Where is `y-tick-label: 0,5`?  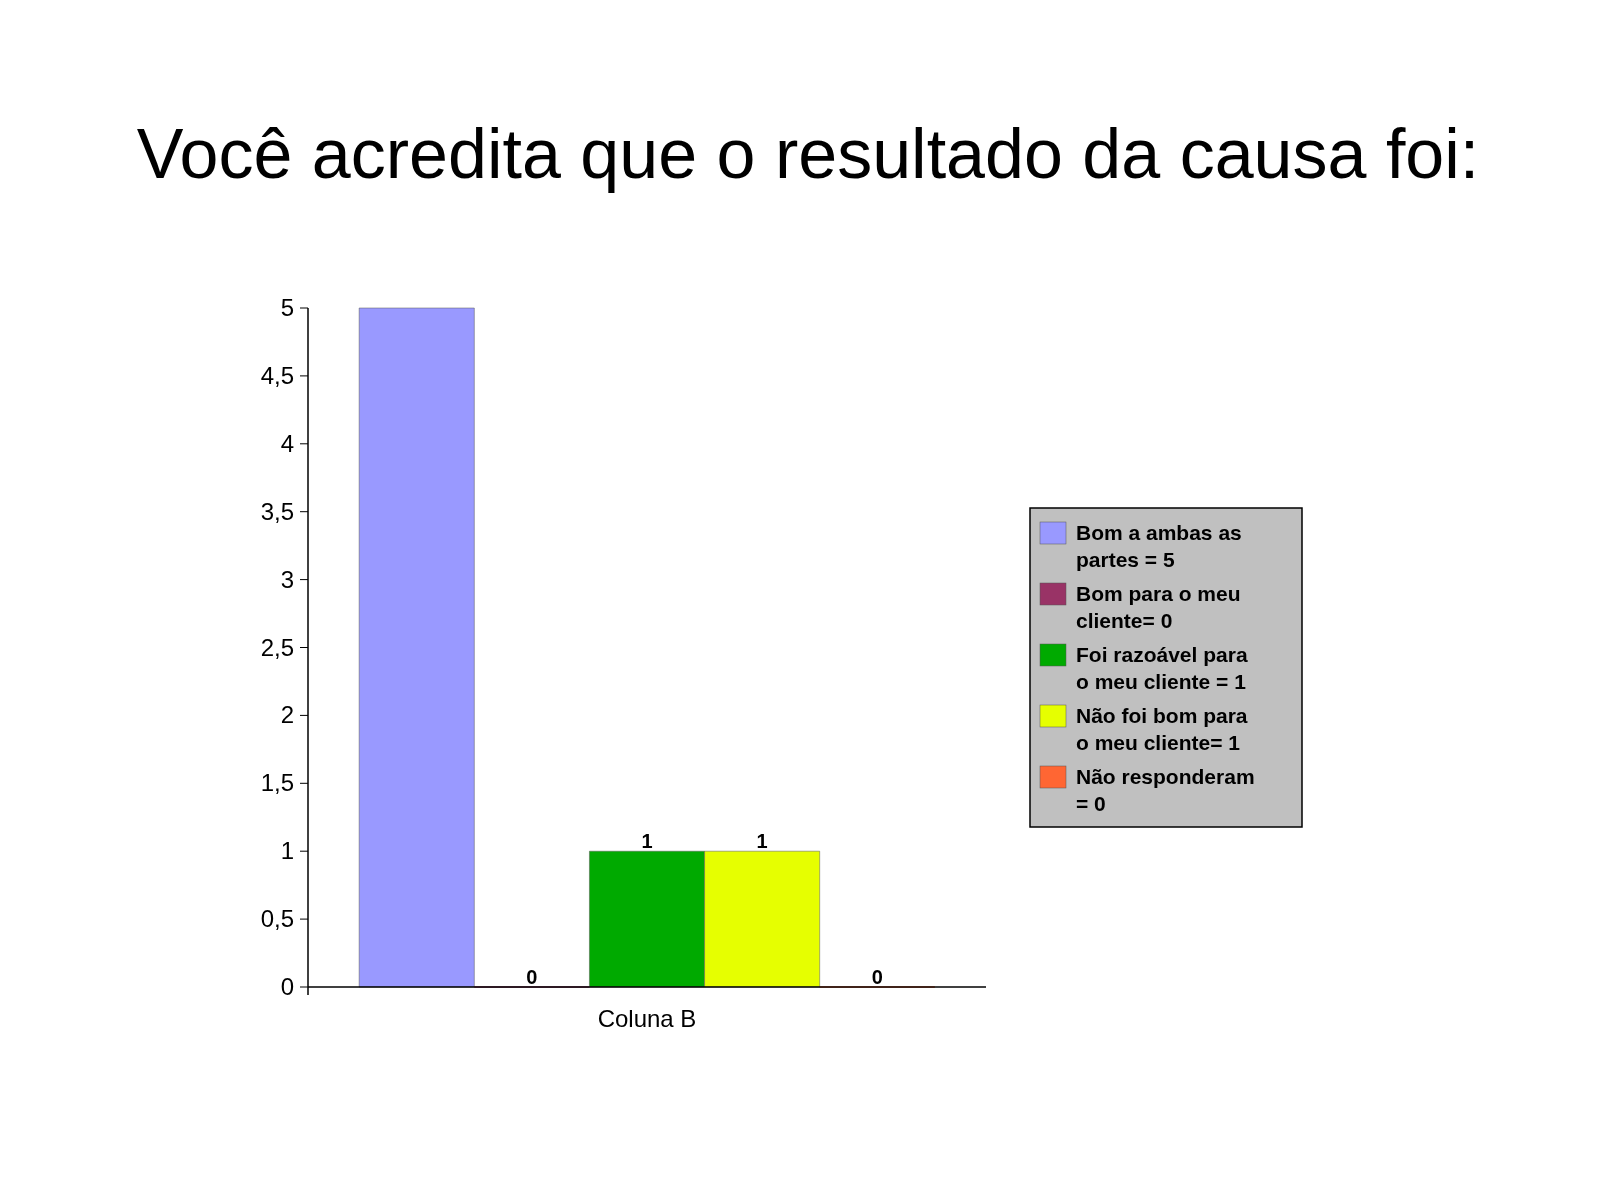
y-tick-label: 0,5 is located at coordinates (277, 919).